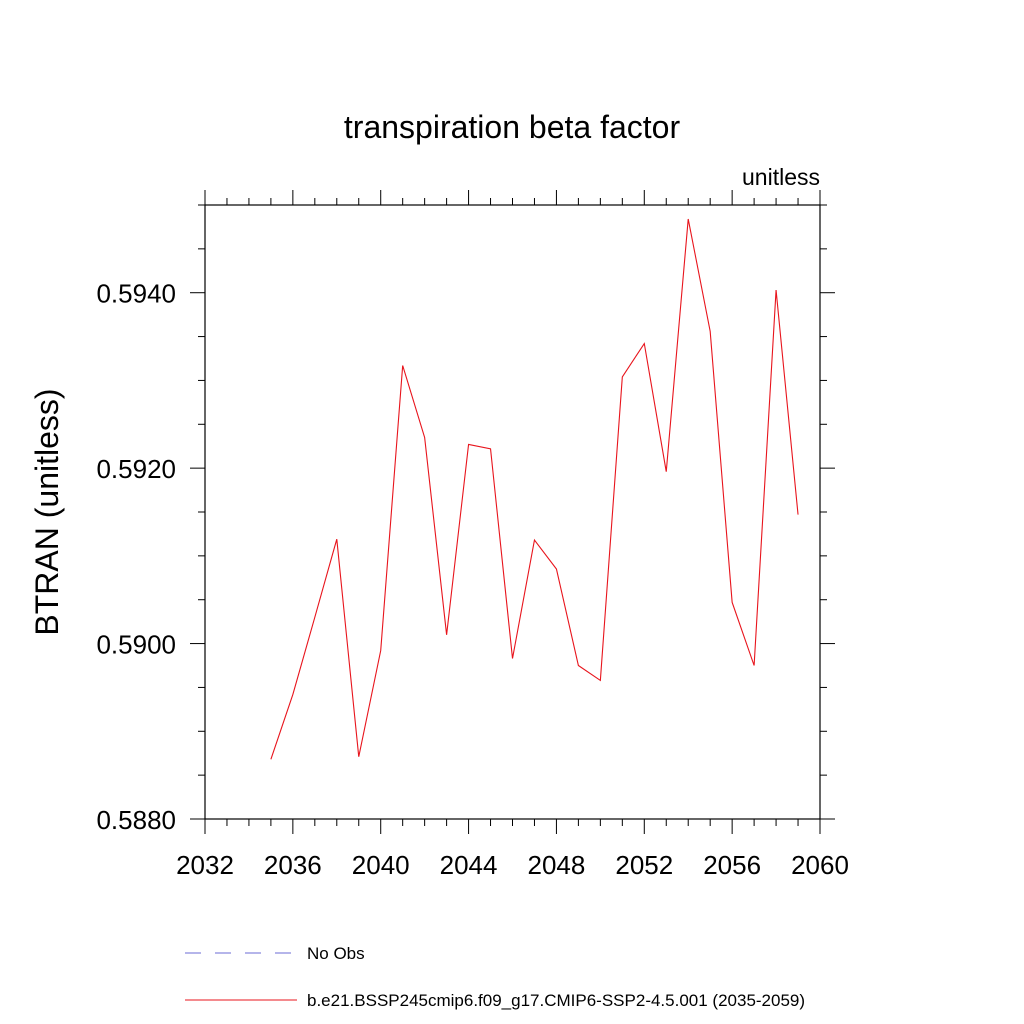 This screenshot has width=1024, height=1024. Describe the element at coordinates (512, 127) in the screenshot. I see `chart-title: transpiration beta factor` at that location.